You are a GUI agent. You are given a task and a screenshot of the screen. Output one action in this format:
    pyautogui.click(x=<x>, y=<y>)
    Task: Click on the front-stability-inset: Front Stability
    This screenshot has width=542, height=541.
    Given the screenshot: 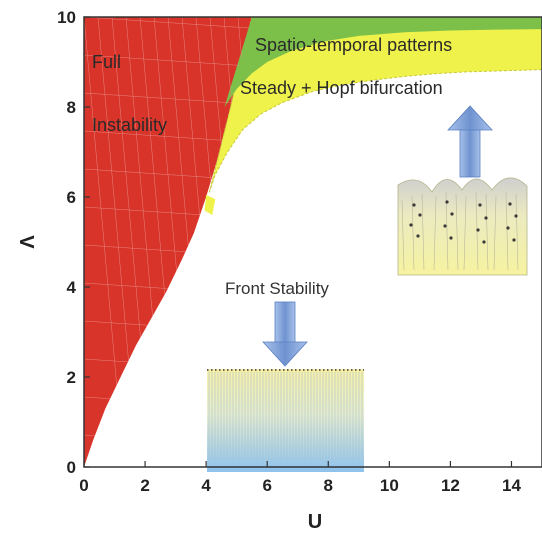 What is the action you would take?
    pyautogui.click(x=285, y=375)
    